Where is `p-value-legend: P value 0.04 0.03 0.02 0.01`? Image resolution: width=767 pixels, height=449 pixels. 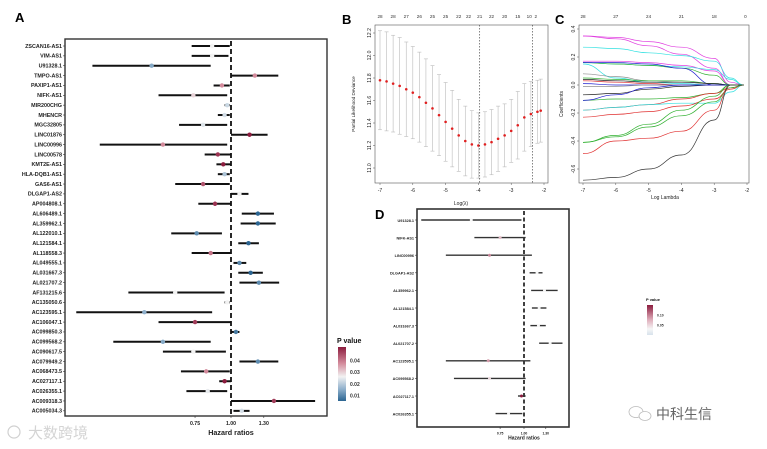 p-value-legend: P value 0.04 0.03 0.02 0.01 is located at coordinates (349, 369).